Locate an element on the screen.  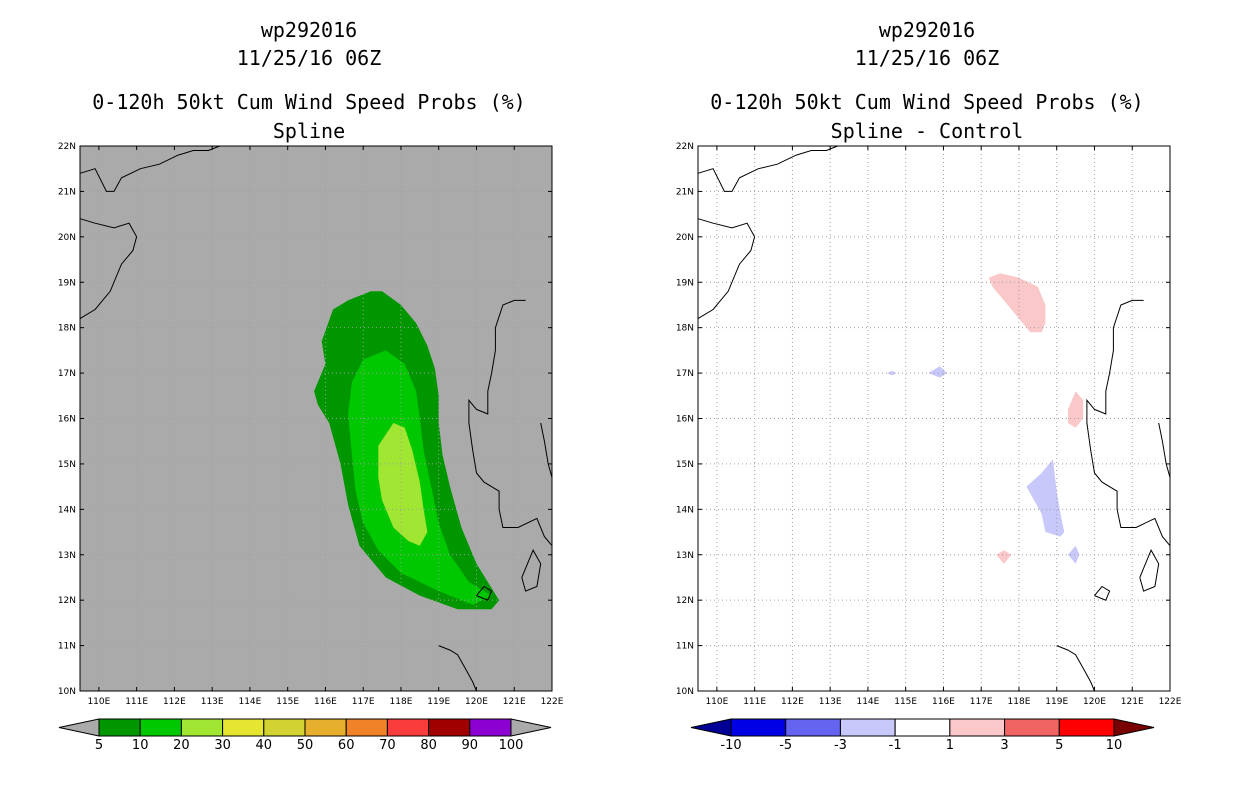
colorbar-label: 1 is located at coordinates (950, 745).